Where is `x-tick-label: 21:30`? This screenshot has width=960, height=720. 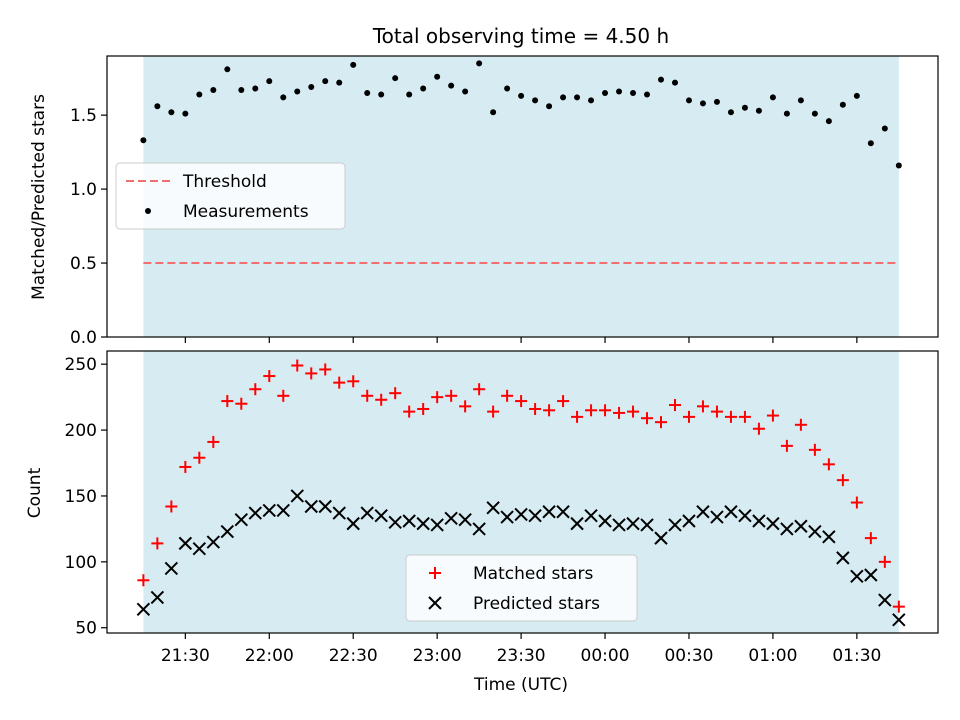
x-tick-label: 21:30 is located at coordinates (185, 656).